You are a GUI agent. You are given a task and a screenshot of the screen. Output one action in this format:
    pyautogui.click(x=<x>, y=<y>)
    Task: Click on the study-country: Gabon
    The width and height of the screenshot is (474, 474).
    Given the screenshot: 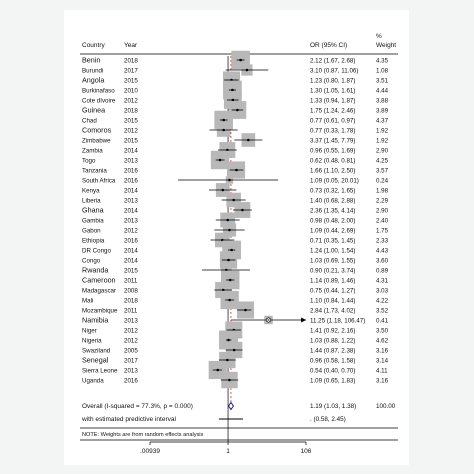 What is the action you would take?
    pyautogui.click(x=91, y=230)
    